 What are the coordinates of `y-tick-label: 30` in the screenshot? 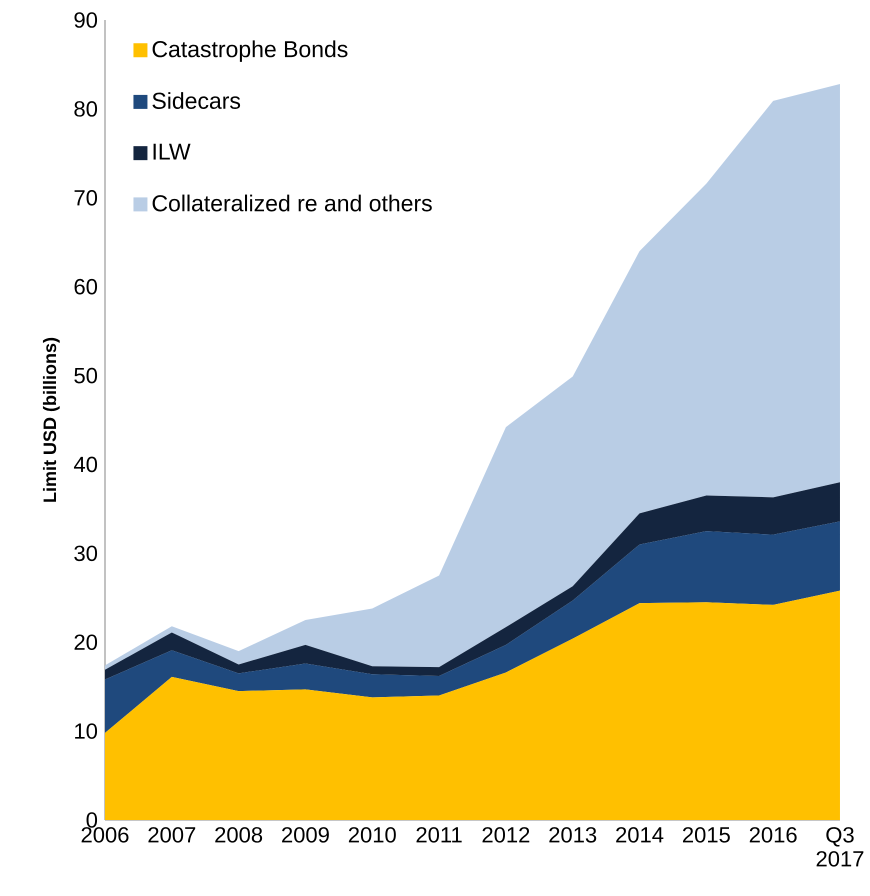 It's located at (86, 554).